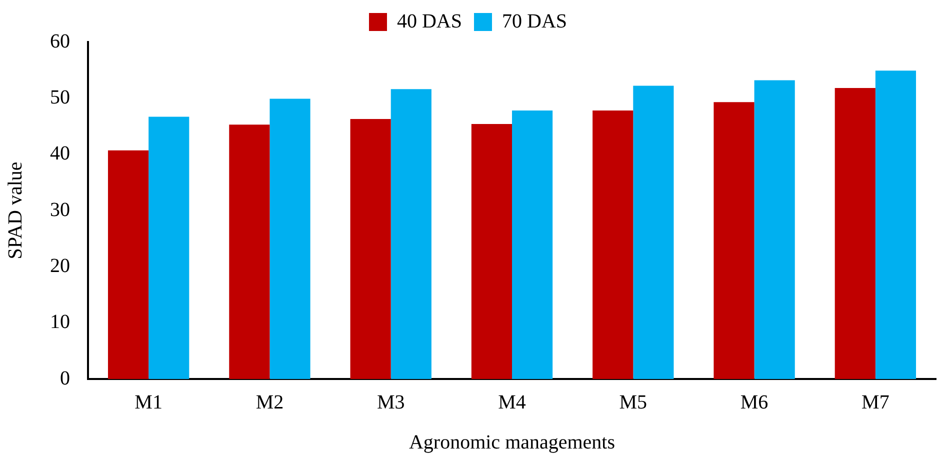  Describe the element at coordinates (65, 378) in the screenshot. I see `y-tick-label: 0` at that location.